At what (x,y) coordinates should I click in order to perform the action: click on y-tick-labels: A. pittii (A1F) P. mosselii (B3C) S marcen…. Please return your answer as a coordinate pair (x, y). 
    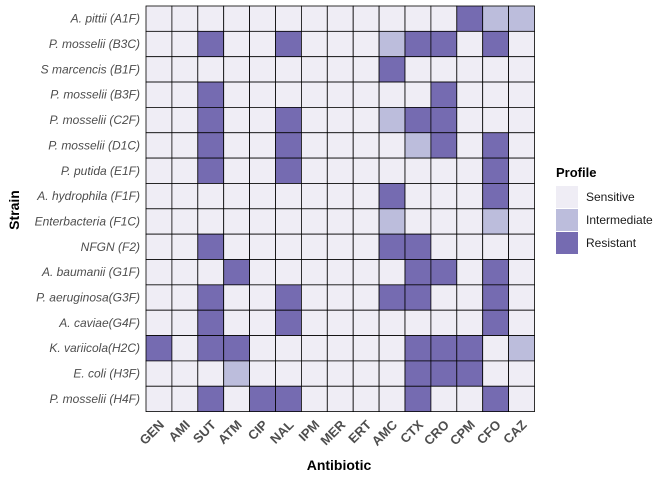
    Looking at the image, I should click on (87, 209).